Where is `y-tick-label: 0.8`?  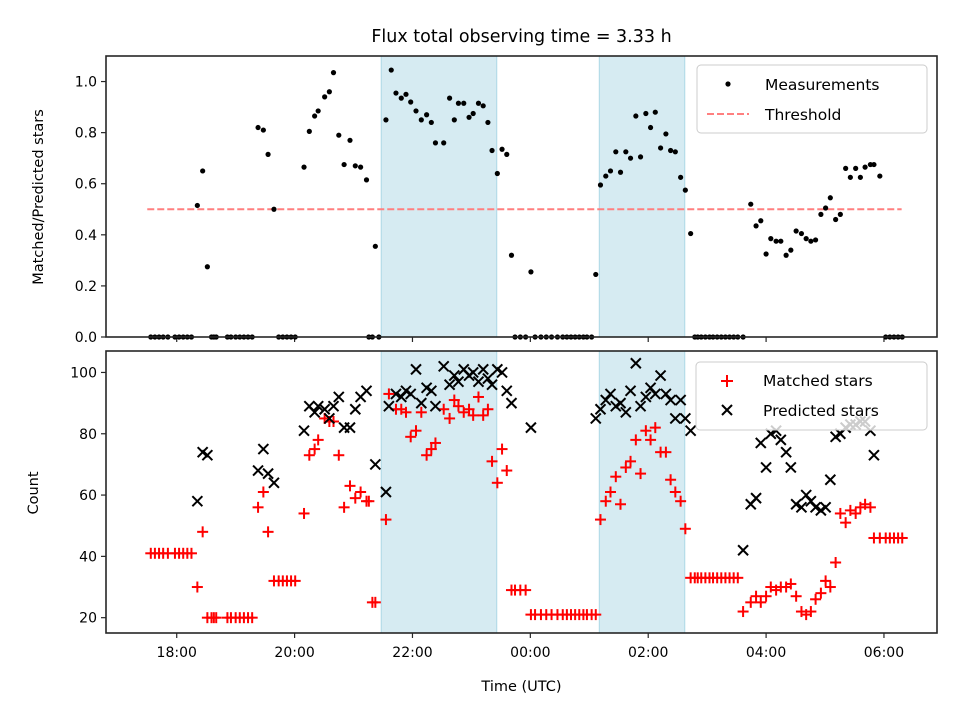 y-tick-label: 0.8 is located at coordinates (86, 134).